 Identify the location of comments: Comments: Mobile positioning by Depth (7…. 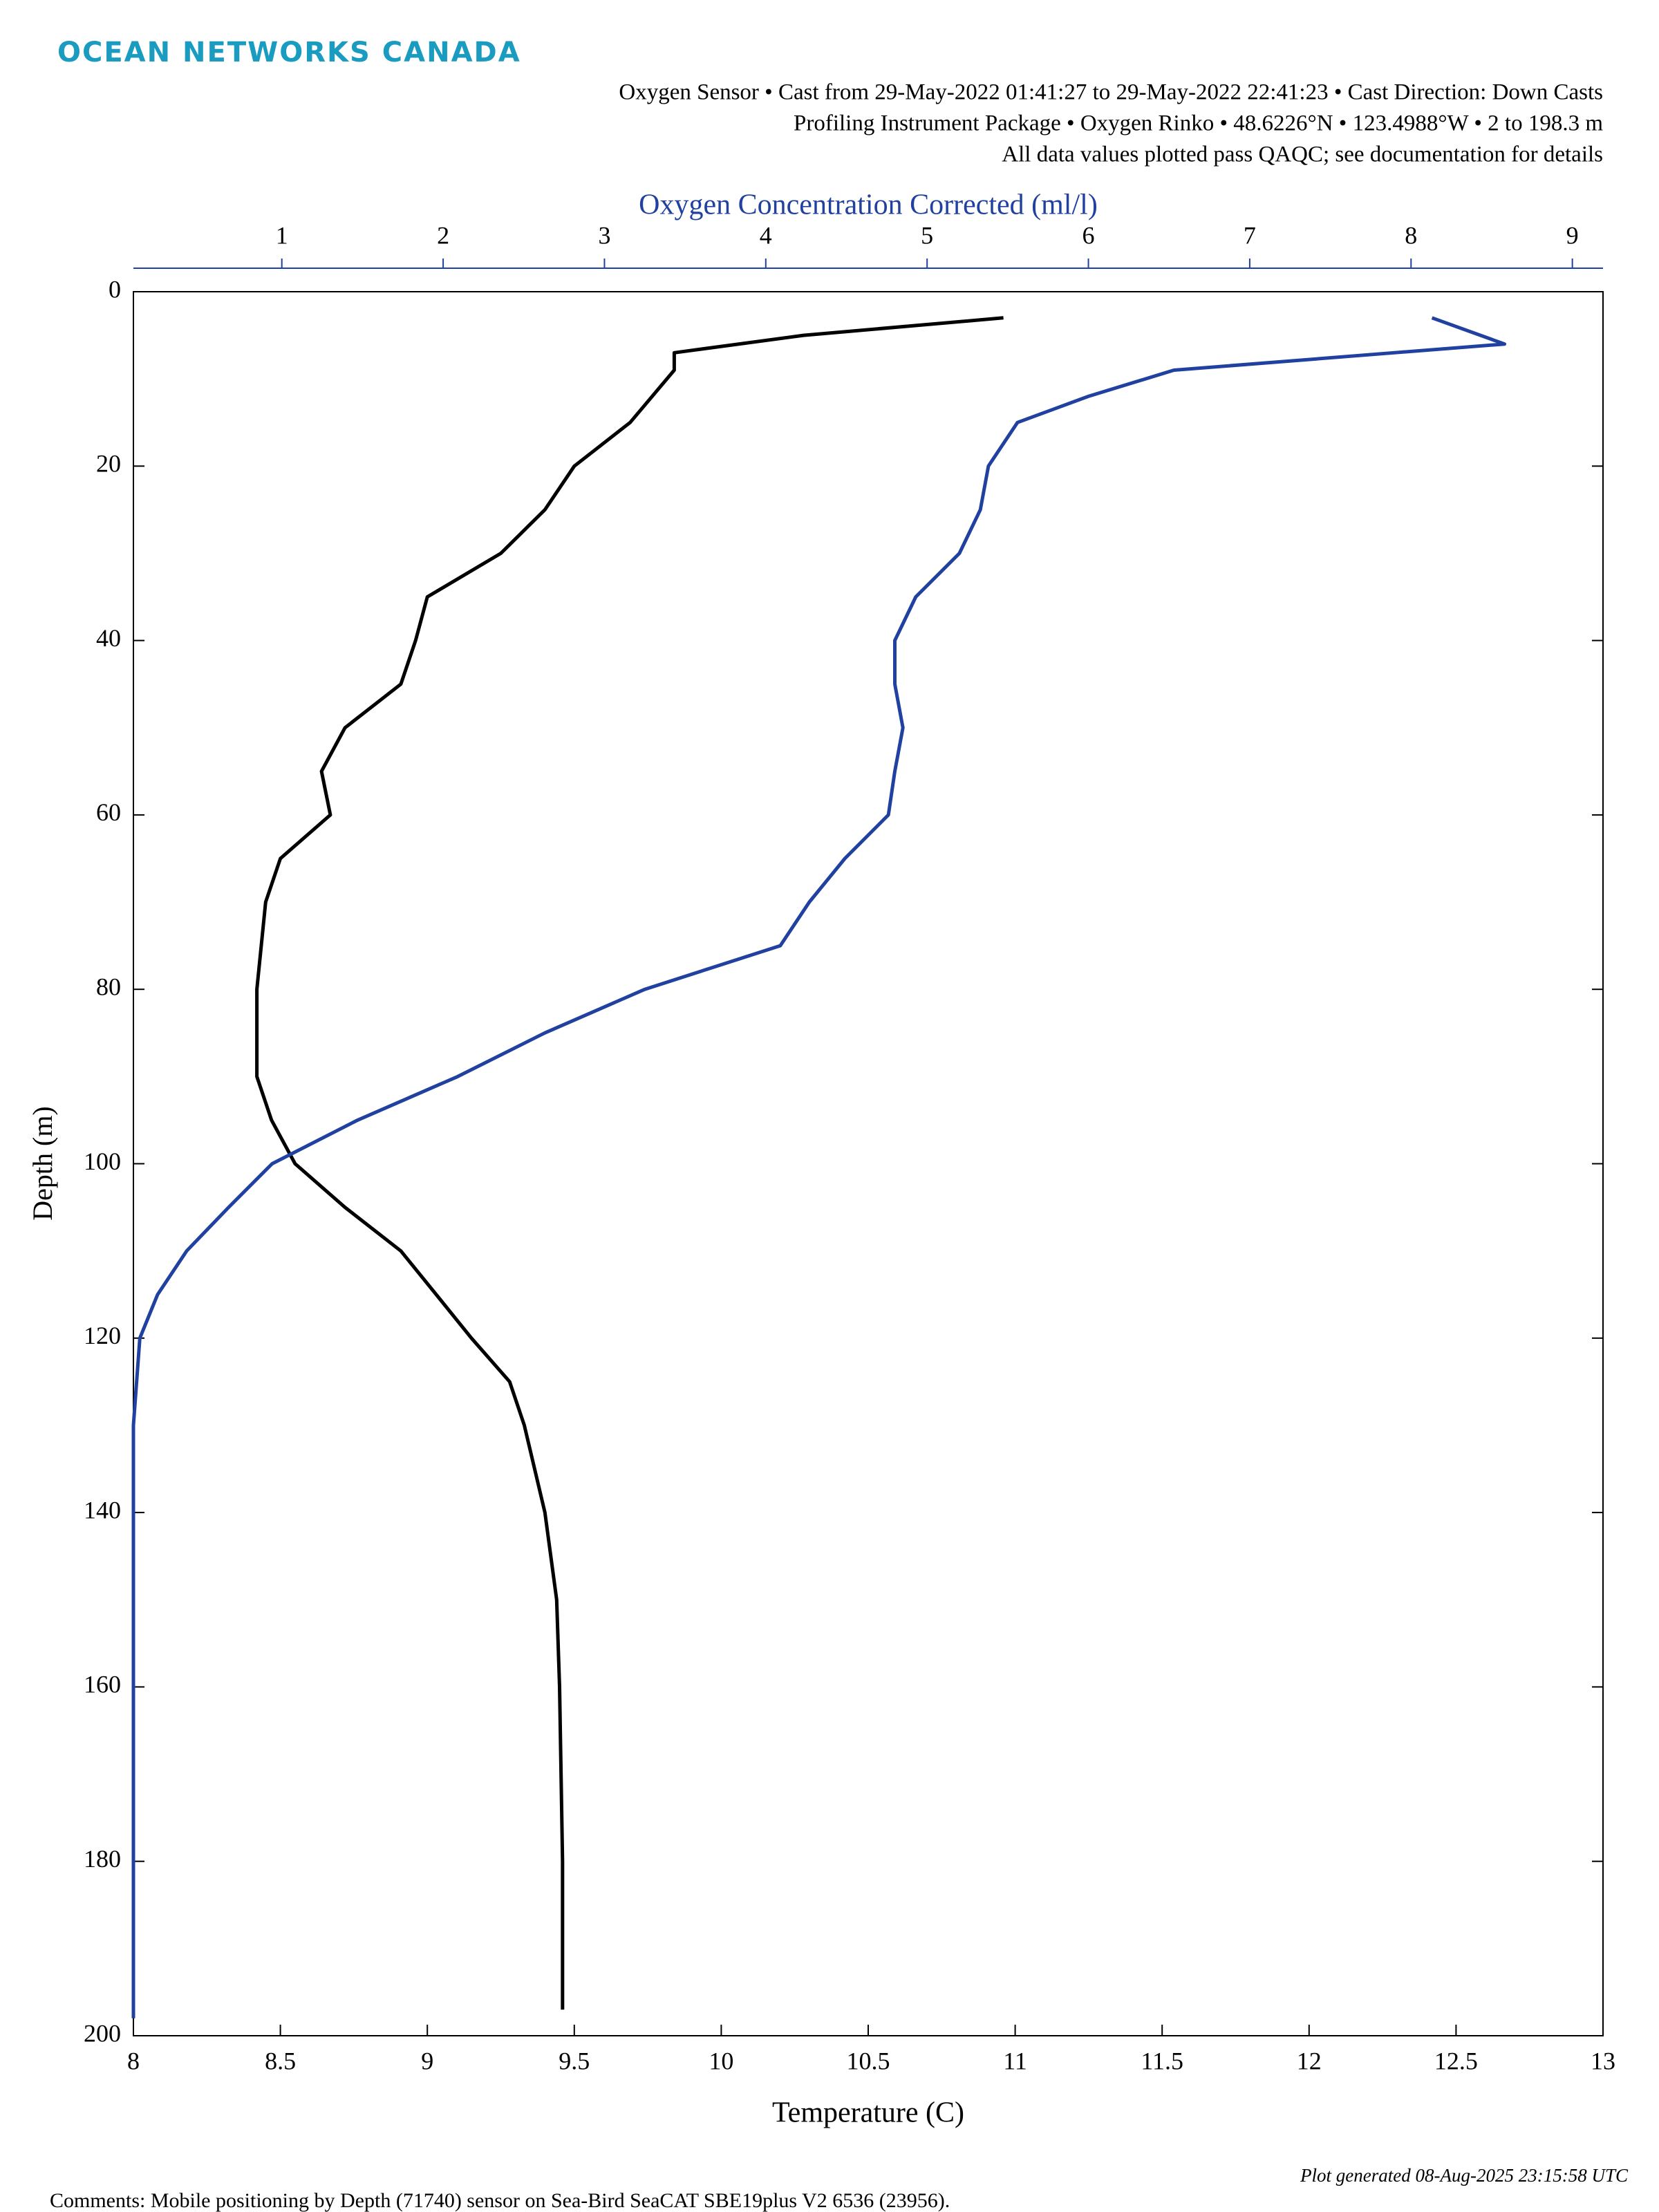
(500, 2200).